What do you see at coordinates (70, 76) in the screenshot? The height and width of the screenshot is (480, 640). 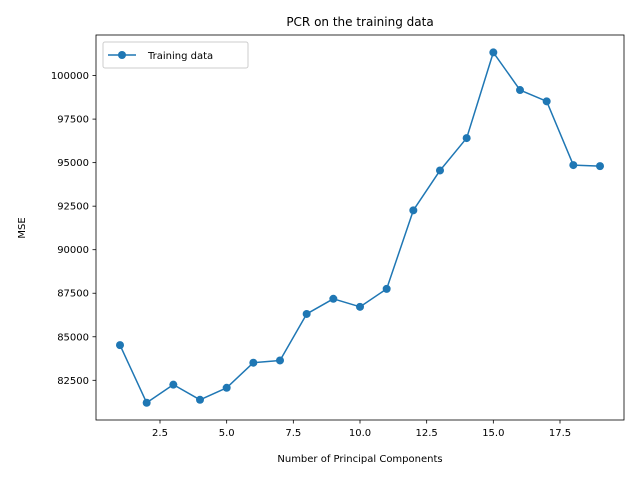 I see `y-tick-label: 100000` at bounding box center [70, 76].